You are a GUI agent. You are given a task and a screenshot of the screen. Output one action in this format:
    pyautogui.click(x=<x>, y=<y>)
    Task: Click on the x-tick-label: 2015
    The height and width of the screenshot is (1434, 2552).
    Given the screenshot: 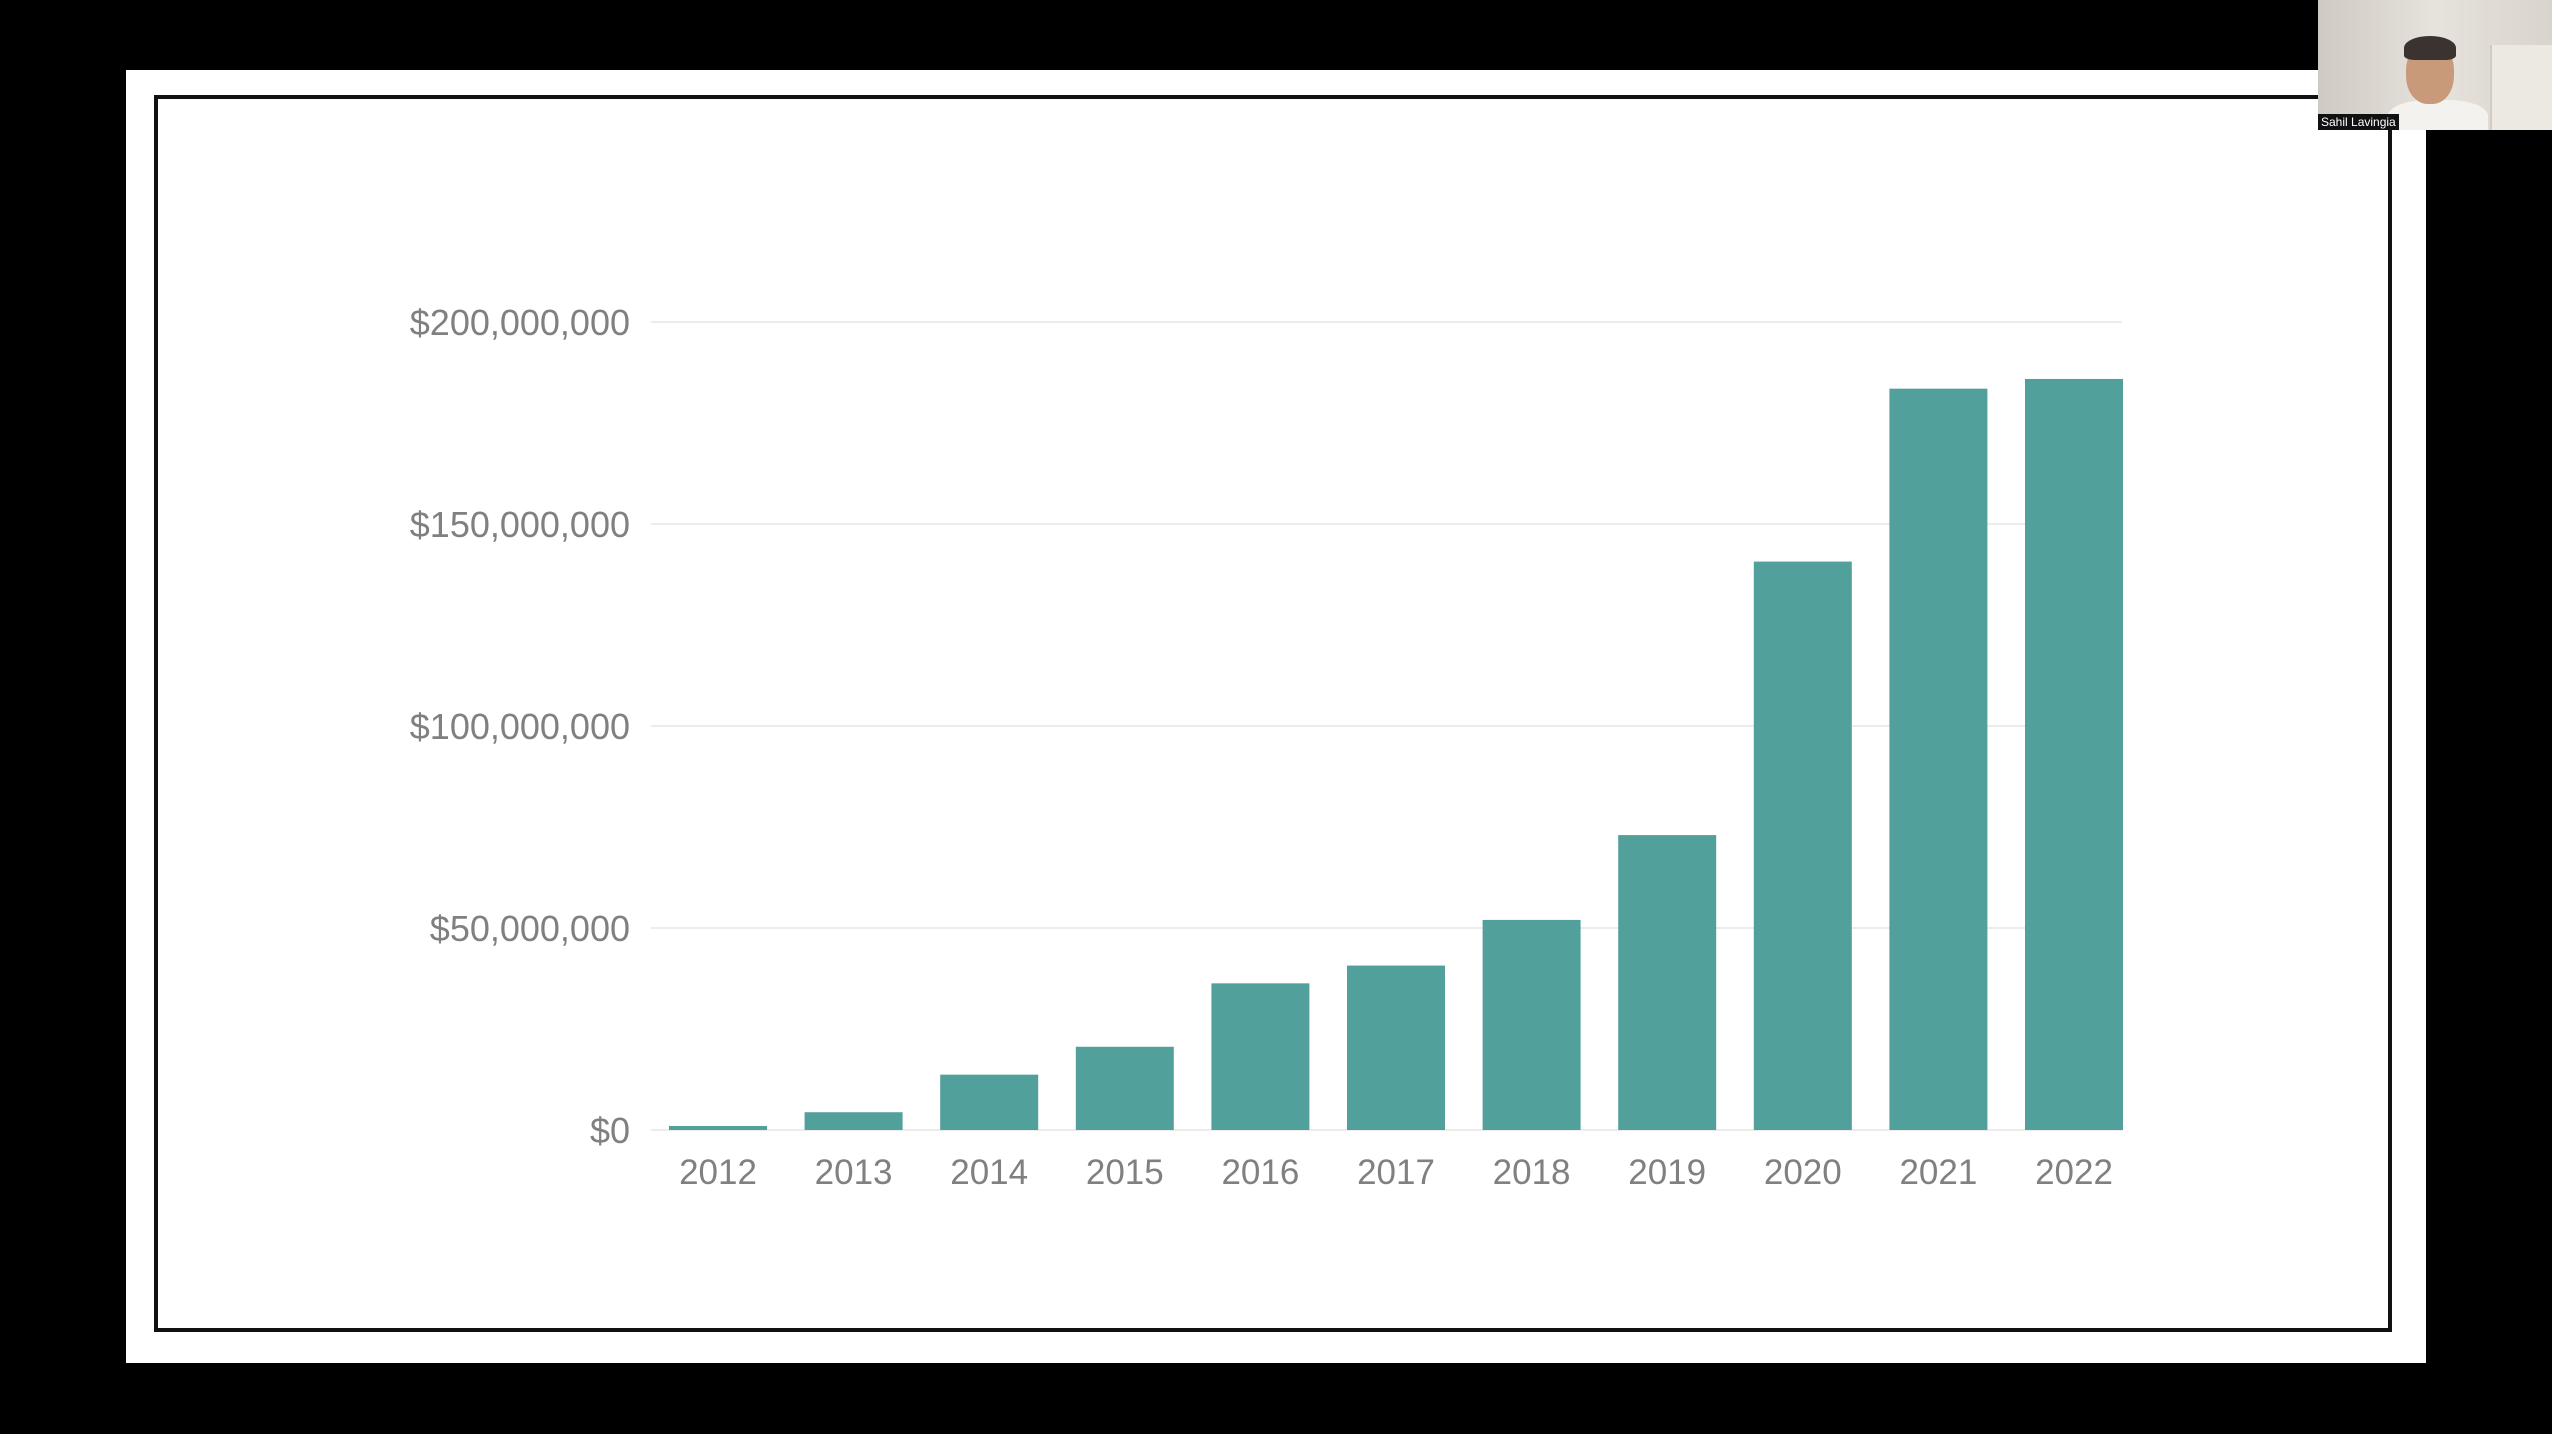 What is the action you would take?
    pyautogui.click(x=1125, y=1172)
    